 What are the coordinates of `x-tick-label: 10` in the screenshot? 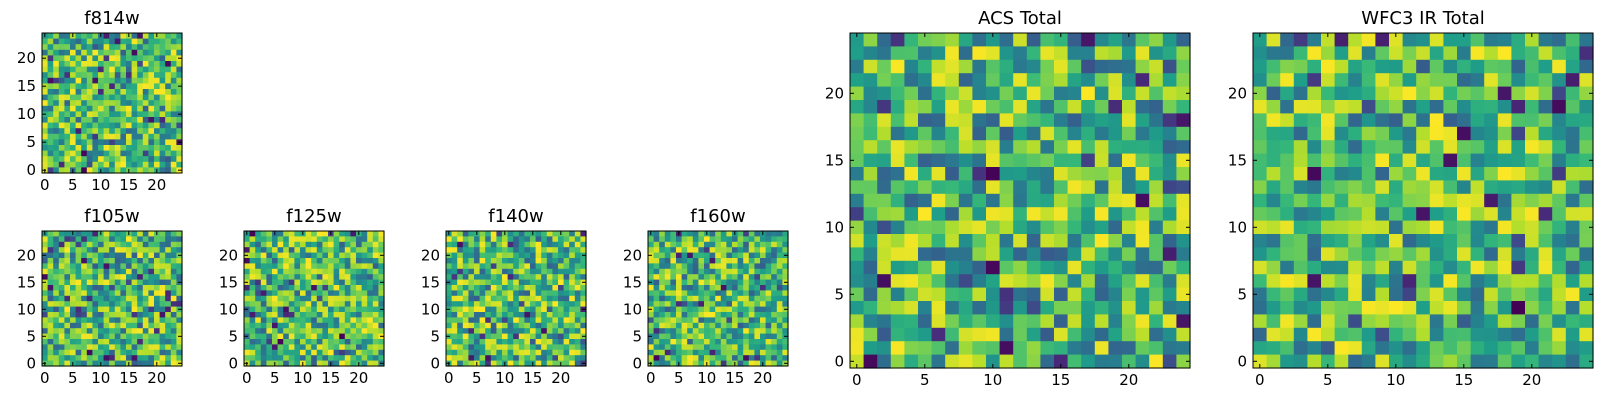 It's located at (1395, 380).